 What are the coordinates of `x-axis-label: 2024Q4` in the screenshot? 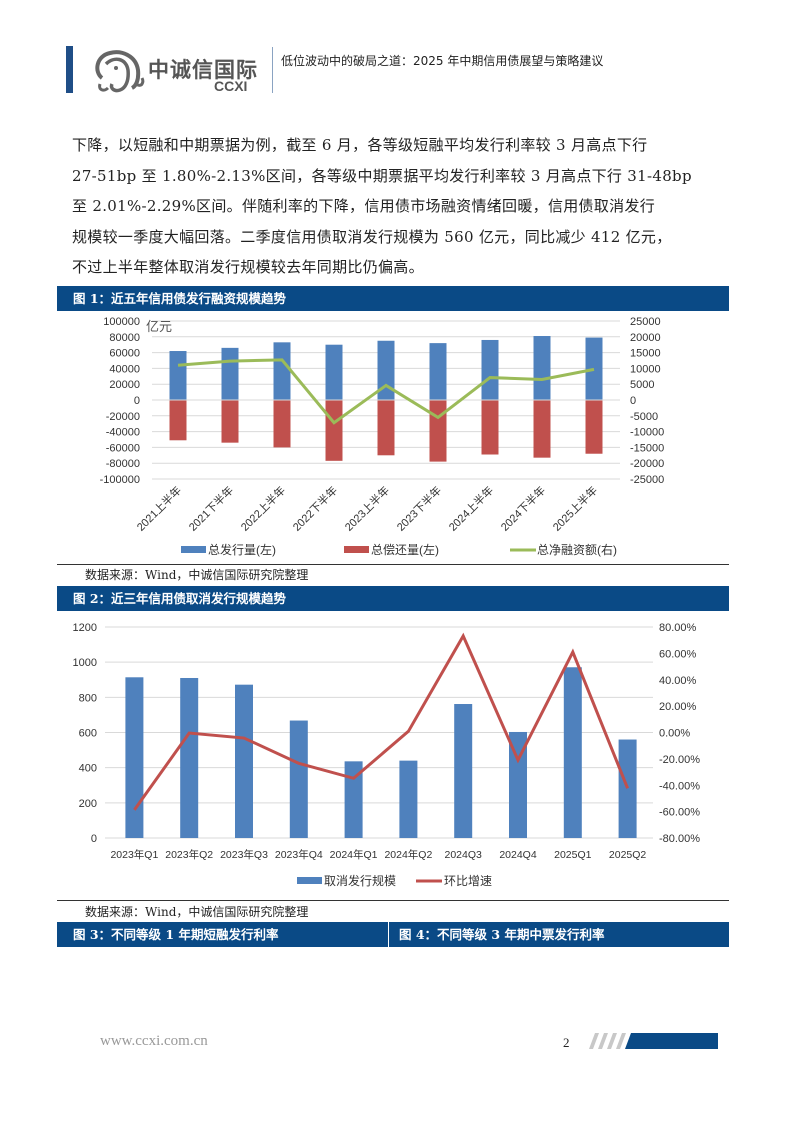 It's located at (518, 855).